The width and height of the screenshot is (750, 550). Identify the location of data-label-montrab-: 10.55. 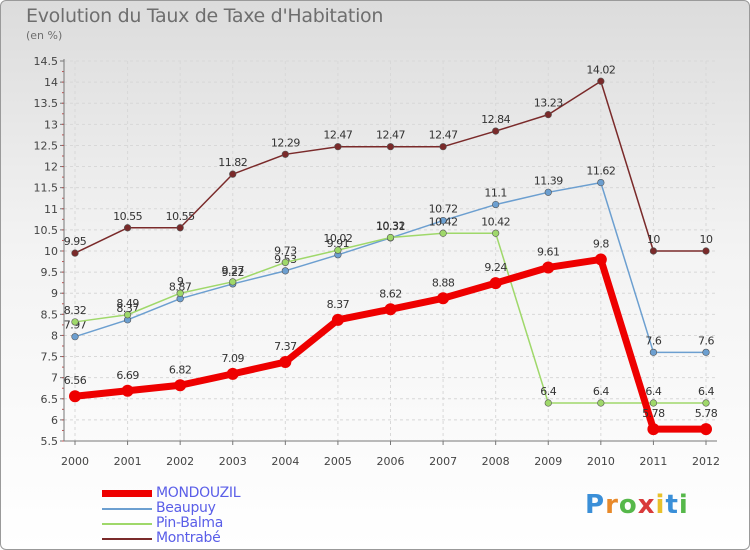
(127, 216).